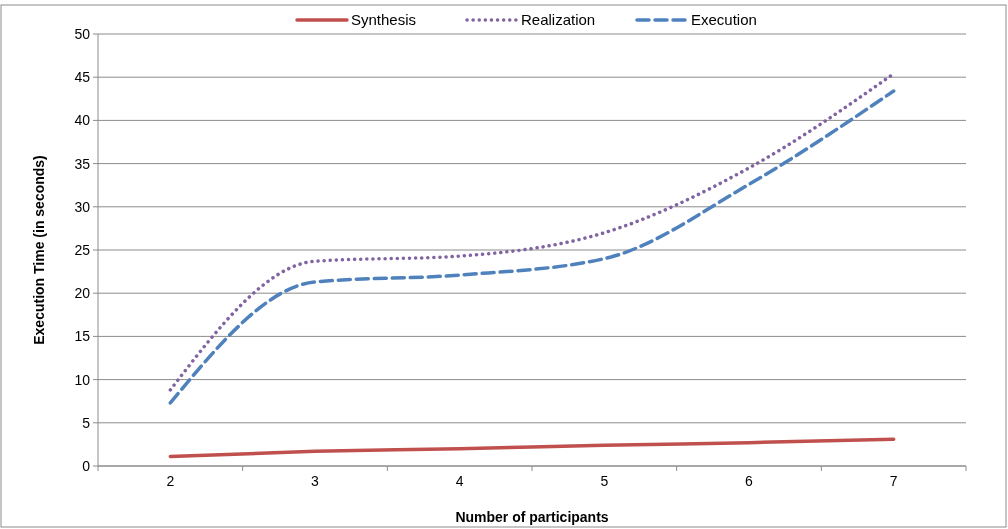 The width and height of the screenshot is (1008, 529). I want to click on x-axis-title: Number of participants, so click(532, 517).